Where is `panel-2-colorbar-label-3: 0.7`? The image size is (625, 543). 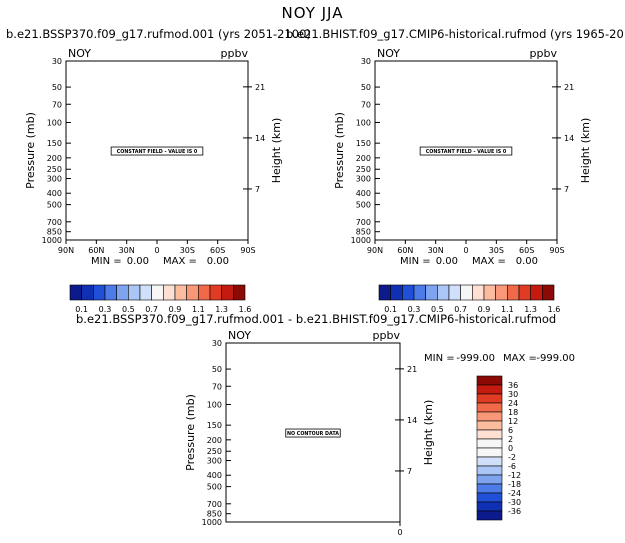 panel-2-colorbar-label-3: 0.7 is located at coordinates (460, 309).